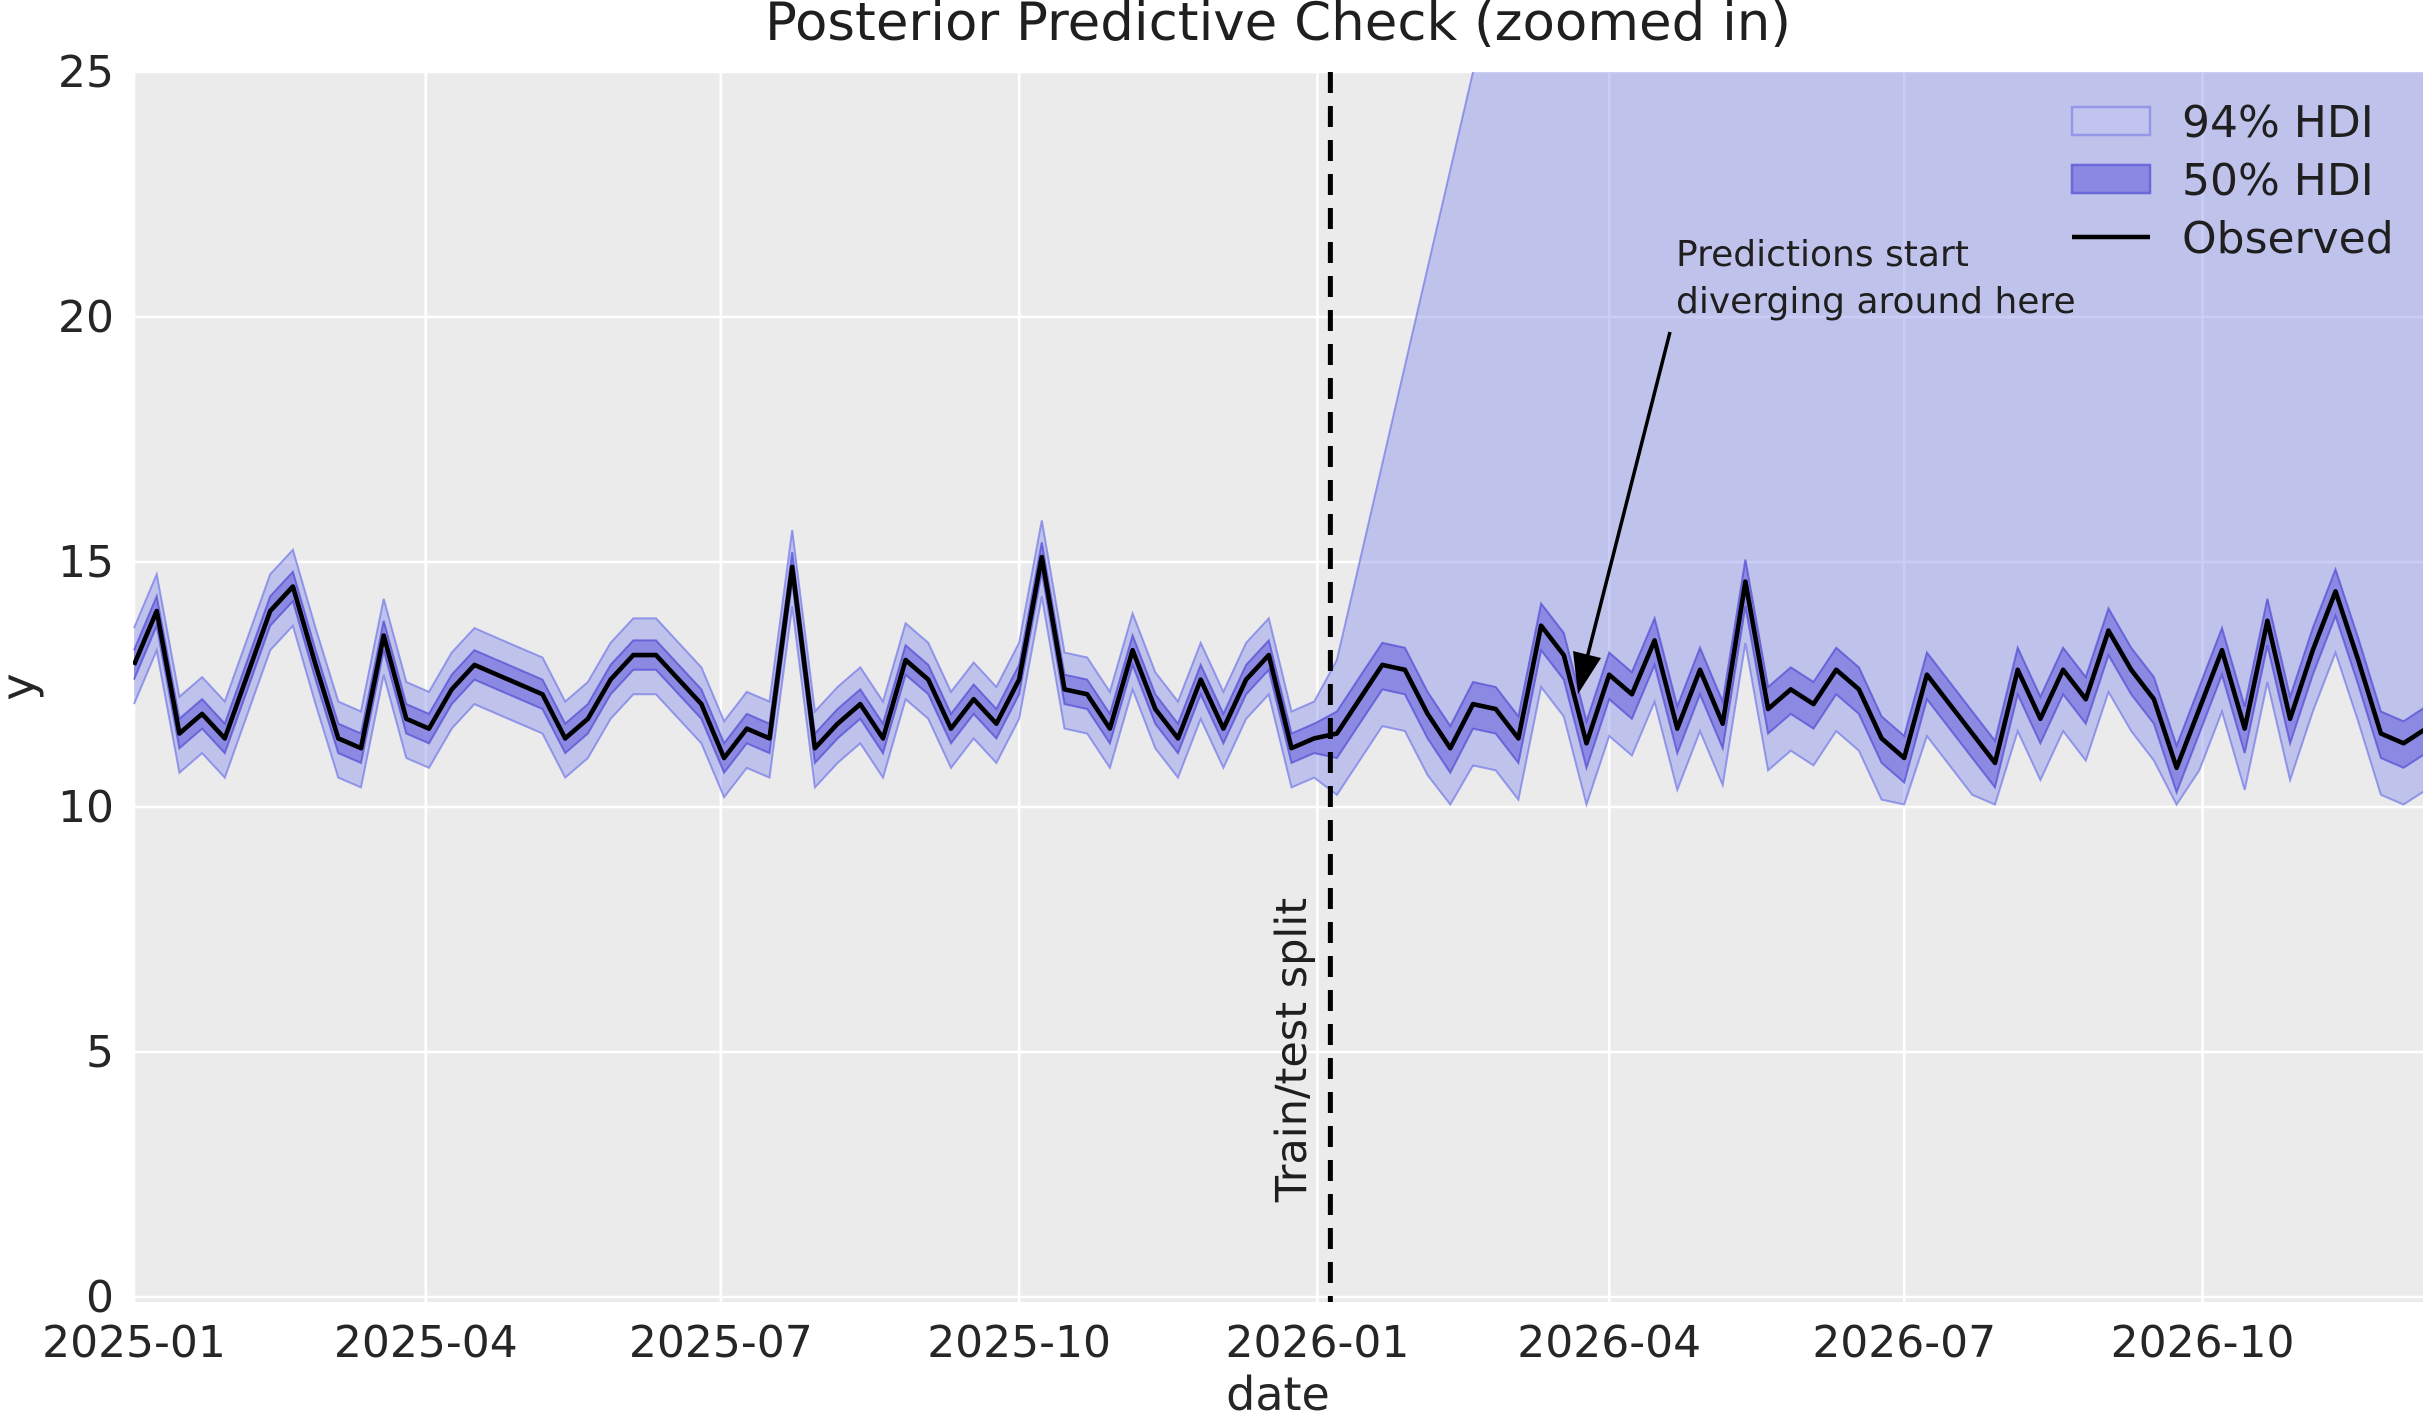 The height and width of the screenshot is (1427, 2423). What do you see at coordinates (2278, 122) in the screenshot?
I see `legend-label-94-hdi: 94% HDI` at bounding box center [2278, 122].